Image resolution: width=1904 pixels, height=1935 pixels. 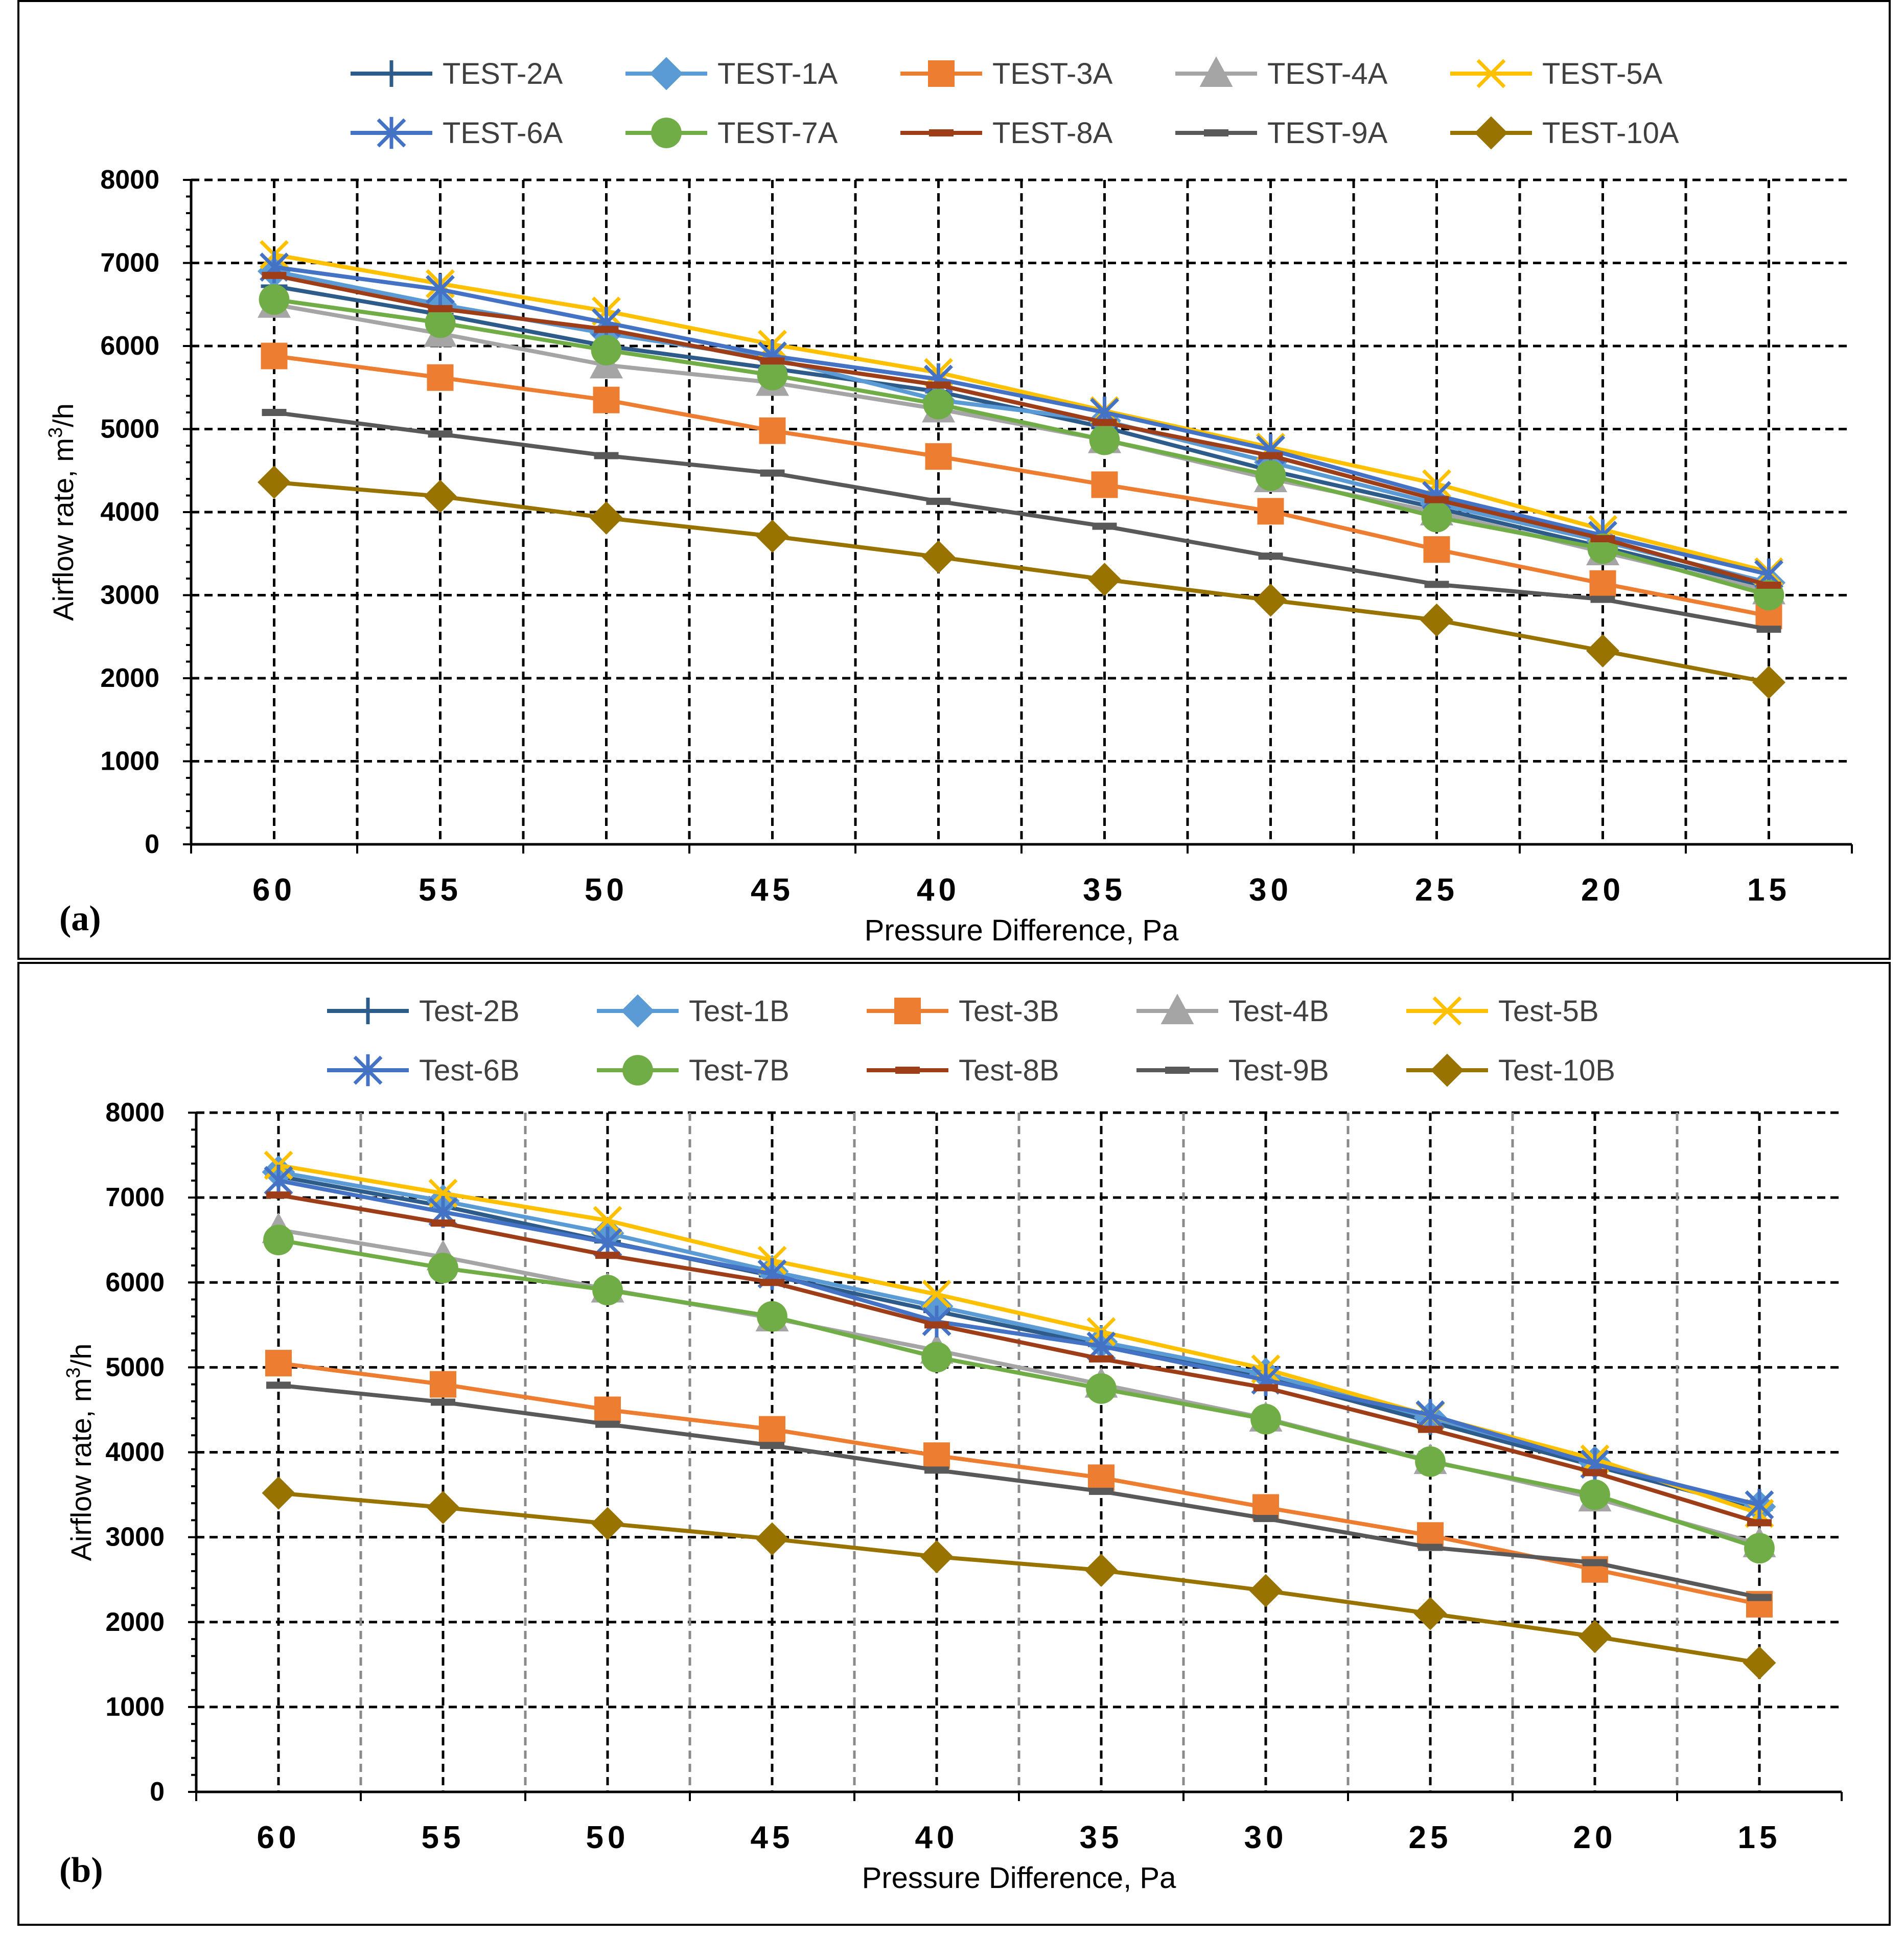 What do you see at coordinates (135, 1622) in the screenshot?
I see `y-tick-label: 2000` at bounding box center [135, 1622].